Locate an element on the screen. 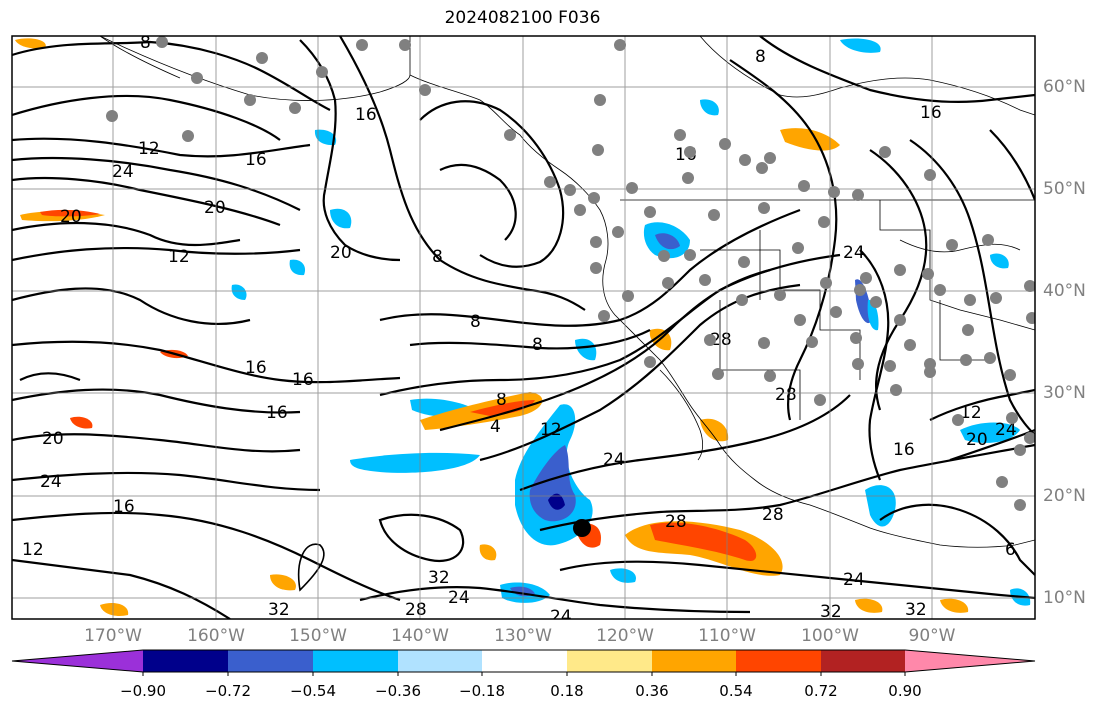 The width and height of the screenshot is (1105, 712). longitude-label: 140°W is located at coordinates (420, 636).